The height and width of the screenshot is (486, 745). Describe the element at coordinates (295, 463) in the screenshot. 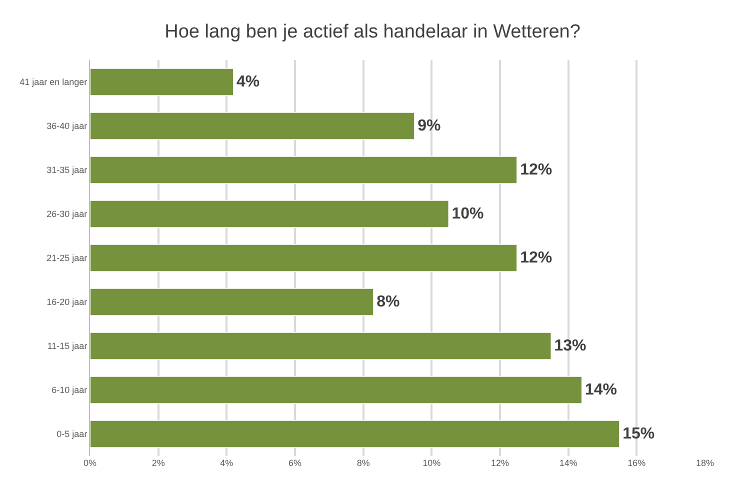

I see `x-tick-label: 6%` at that location.